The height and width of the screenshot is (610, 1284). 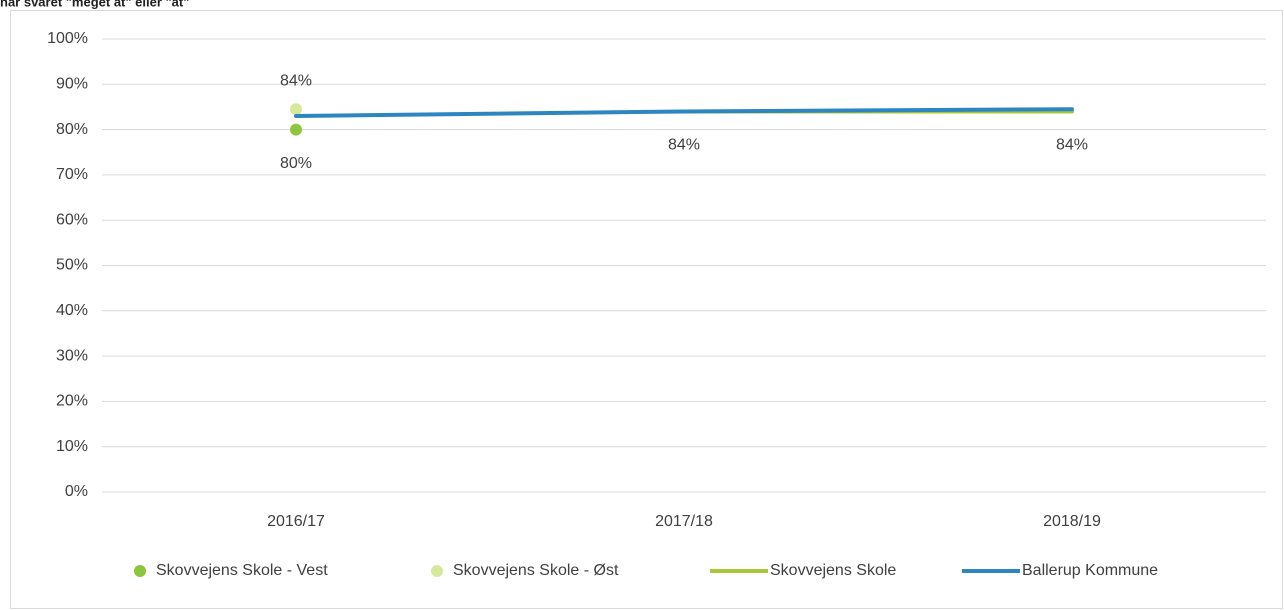 What do you see at coordinates (833, 570) in the screenshot?
I see `legend-label: Skovvejens Skole` at bounding box center [833, 570].